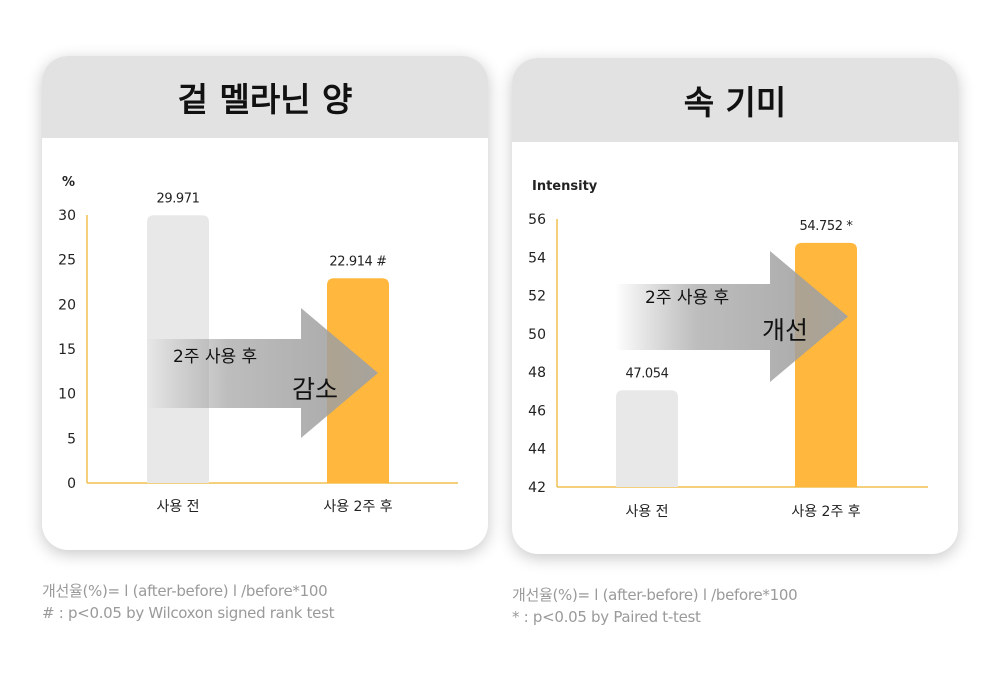 This screenshot has height=688, width=1000. Describe the element at coordinates (537, 220) in the screenshot. I see `y-tick-label: 56` at that location.